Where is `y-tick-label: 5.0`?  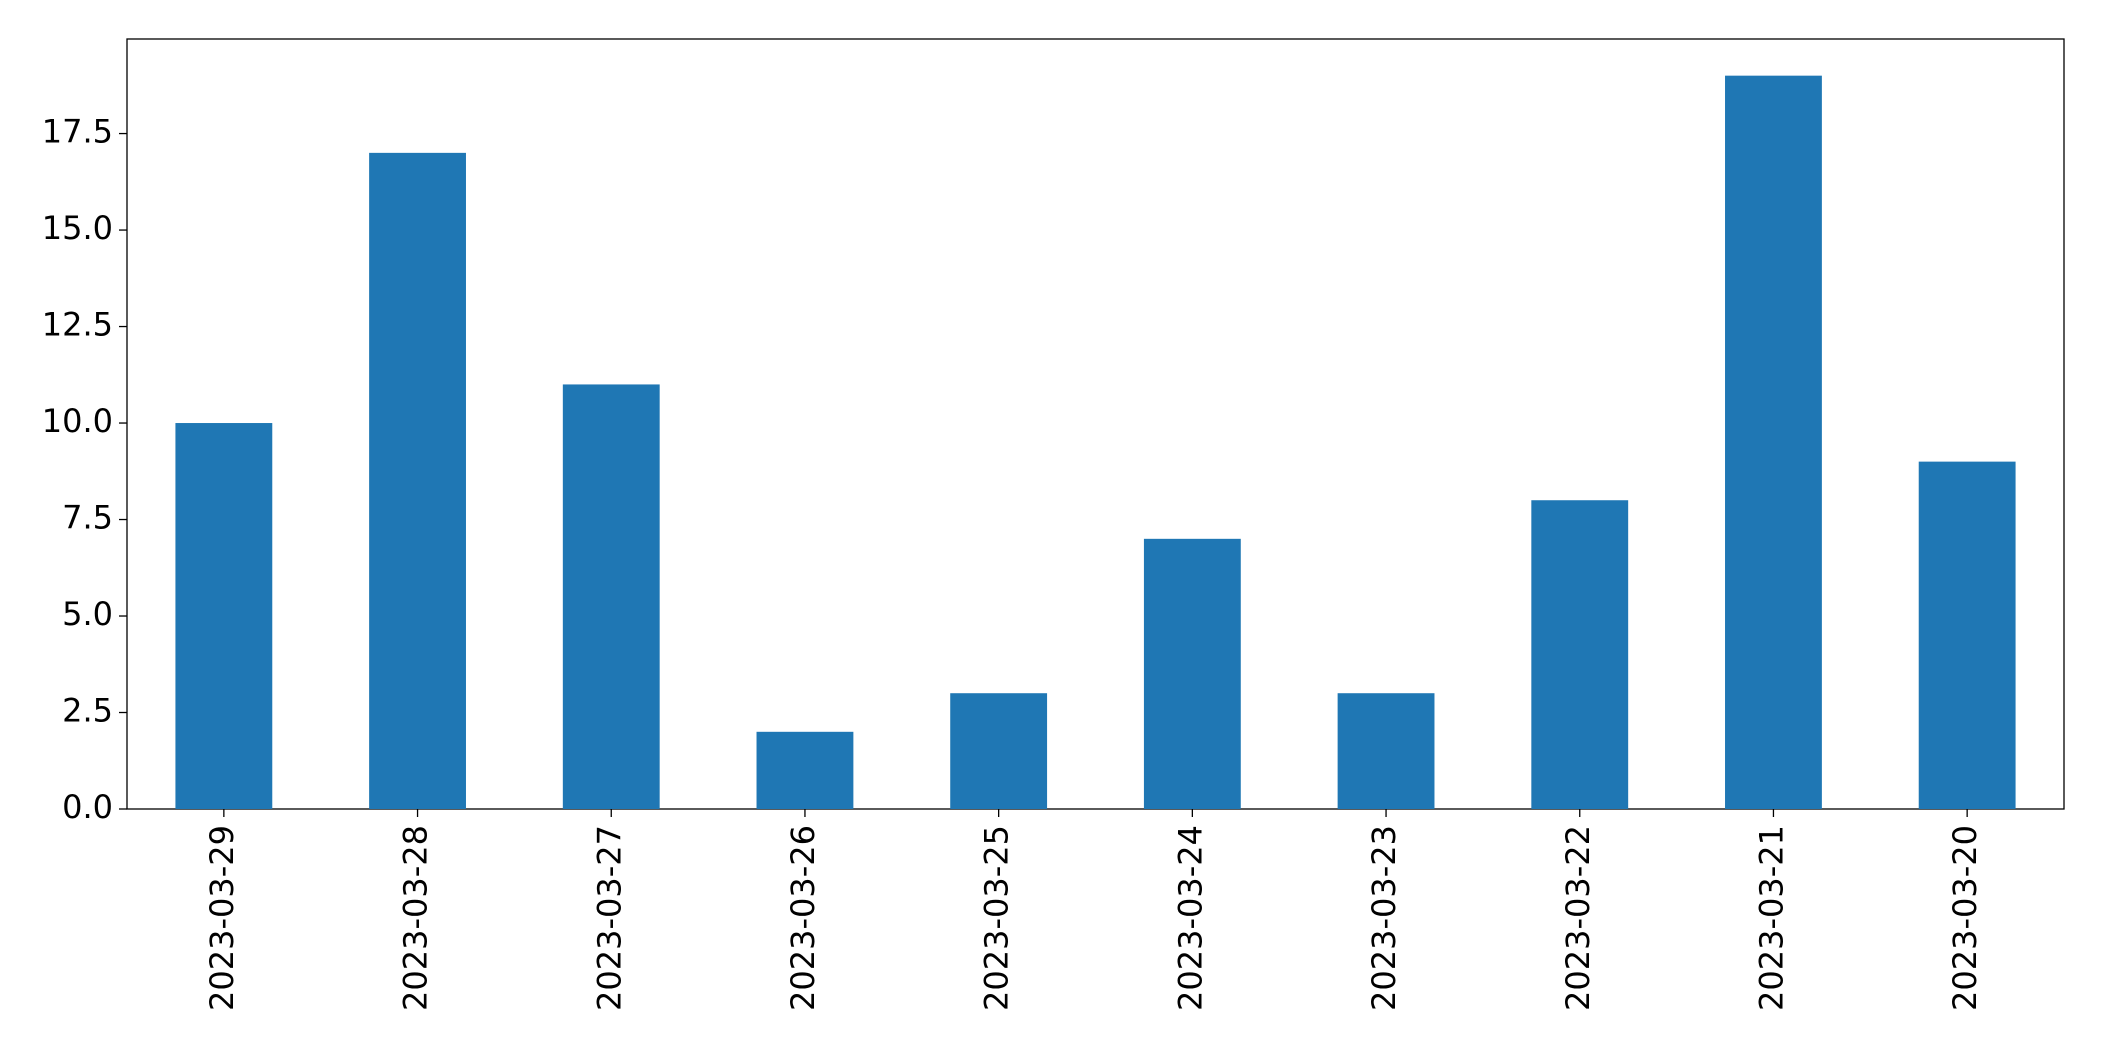
y-tick-label: 5.0 is located at coordinates (87, 614).